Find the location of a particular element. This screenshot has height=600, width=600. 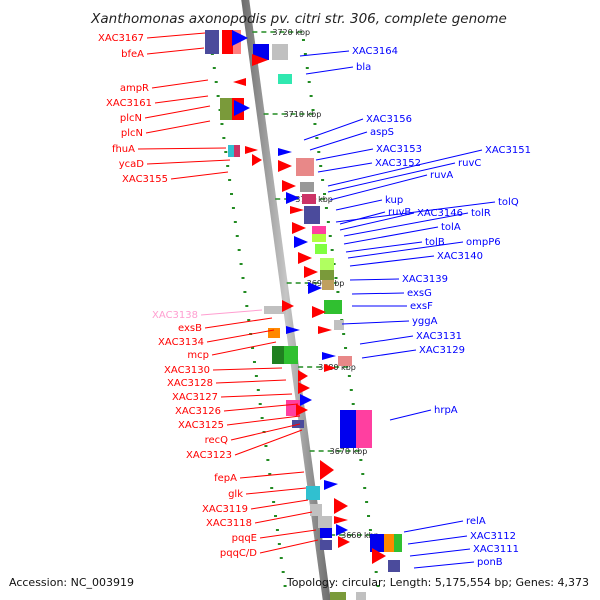

gene-label-right: tolQ is located at coordinates (508, 202).